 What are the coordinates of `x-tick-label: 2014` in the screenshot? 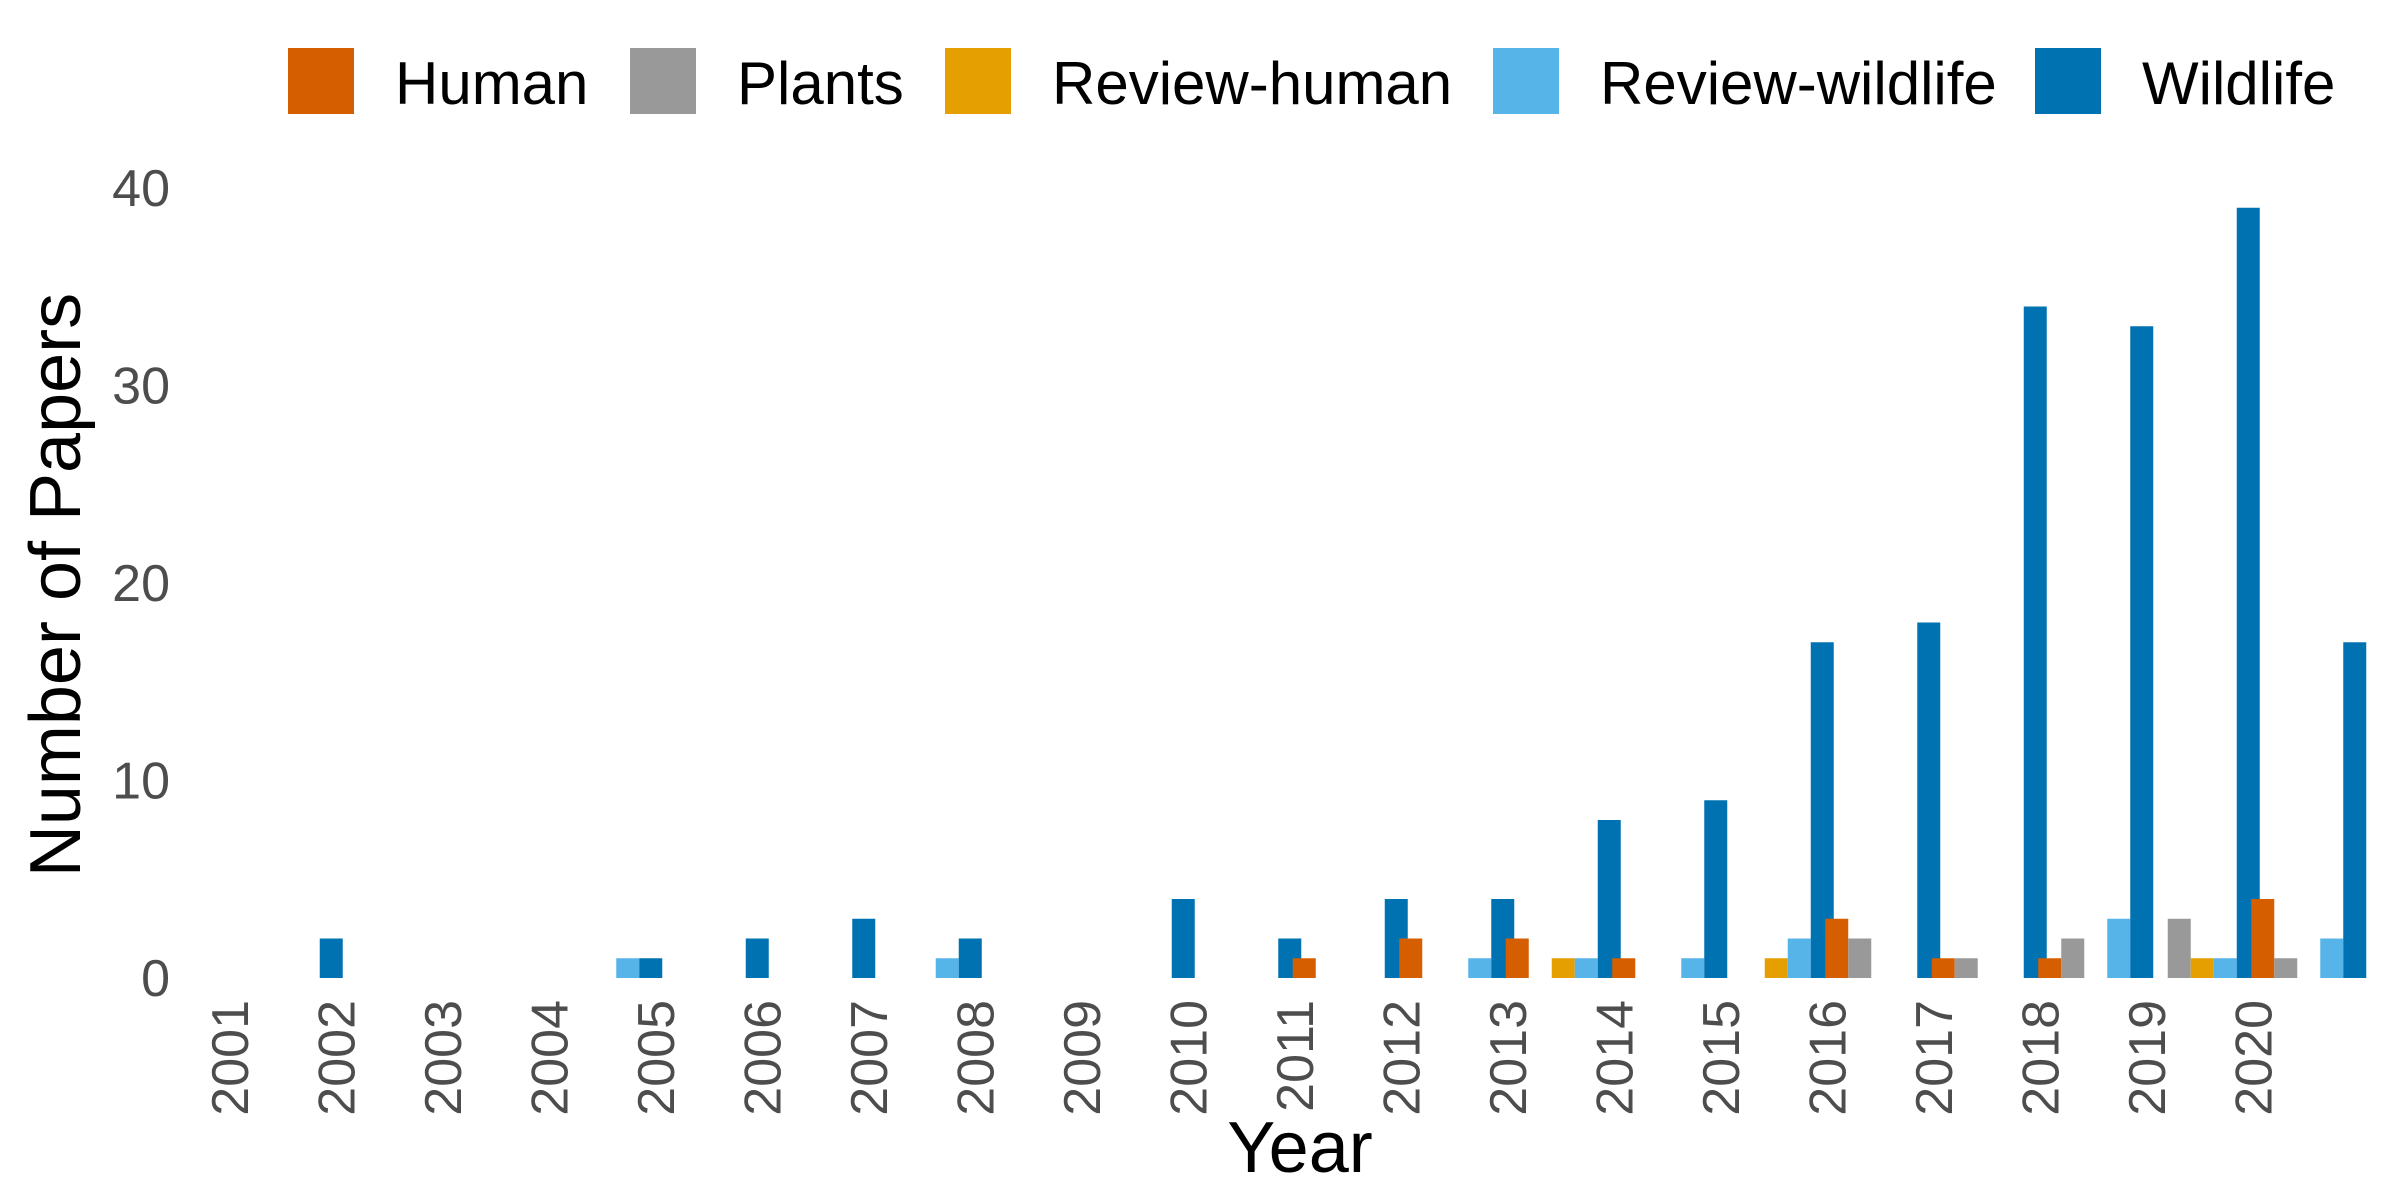 It's located at (1616, 1058).